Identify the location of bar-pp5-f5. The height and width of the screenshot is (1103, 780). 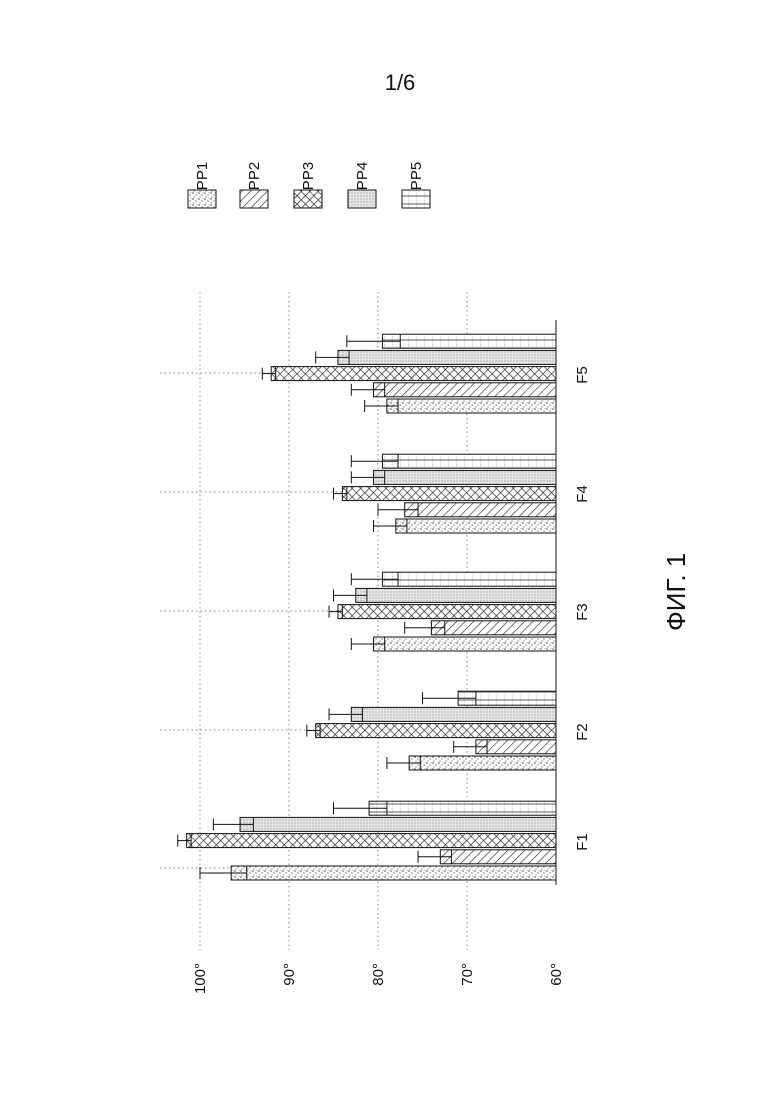
(469, 341).